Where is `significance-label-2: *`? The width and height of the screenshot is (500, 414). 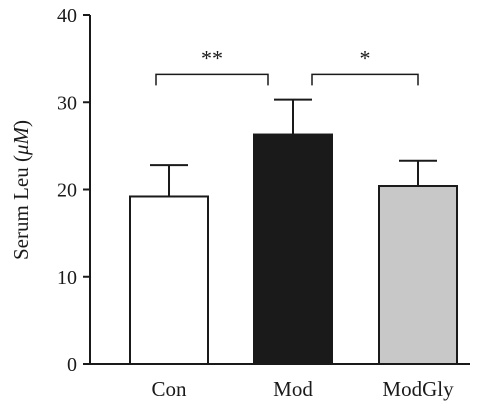
significance-label-2: * is located at coordinates (365, 57).